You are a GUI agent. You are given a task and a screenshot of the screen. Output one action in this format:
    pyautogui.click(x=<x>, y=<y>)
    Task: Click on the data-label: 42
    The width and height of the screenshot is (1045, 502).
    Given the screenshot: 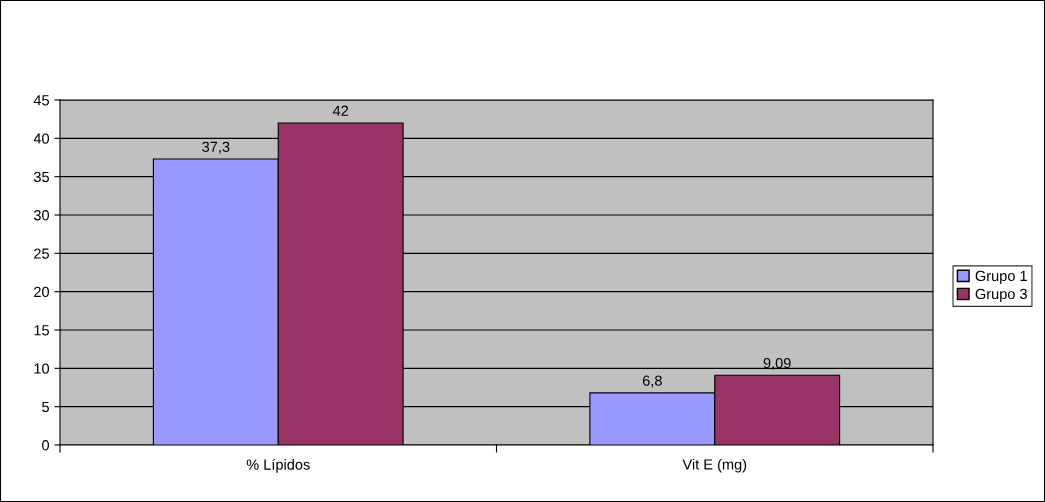 What is the action you would take?
    pyautogui.click(x=340, y=110)
    